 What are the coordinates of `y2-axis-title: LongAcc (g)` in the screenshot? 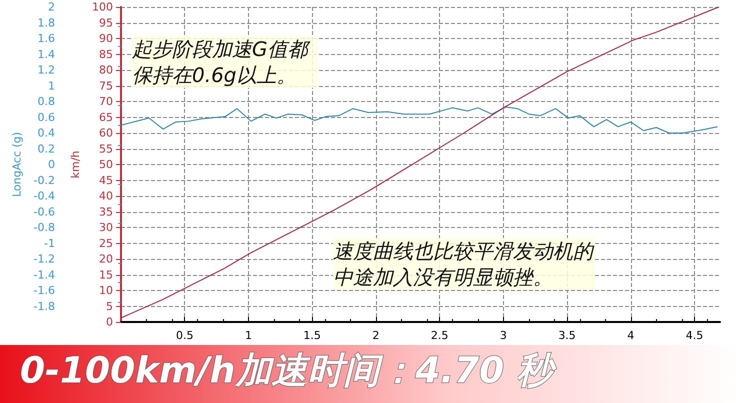 It's located at (17, 165).